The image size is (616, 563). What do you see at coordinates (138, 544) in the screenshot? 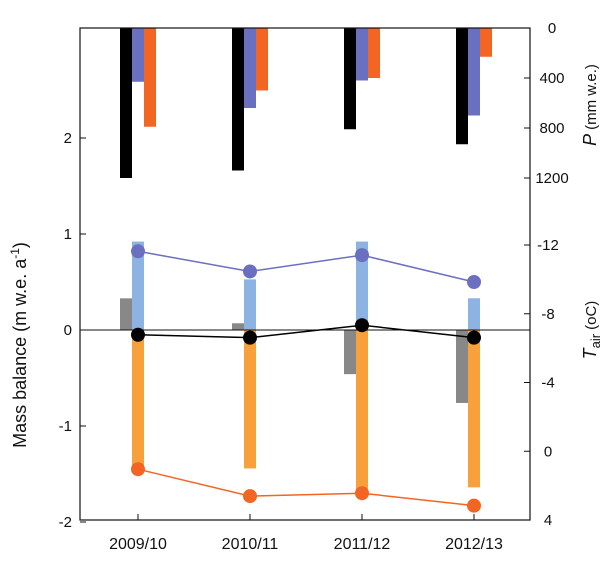
I see `x-category-label-0: 2009/10` at bounding box center [138, 544].